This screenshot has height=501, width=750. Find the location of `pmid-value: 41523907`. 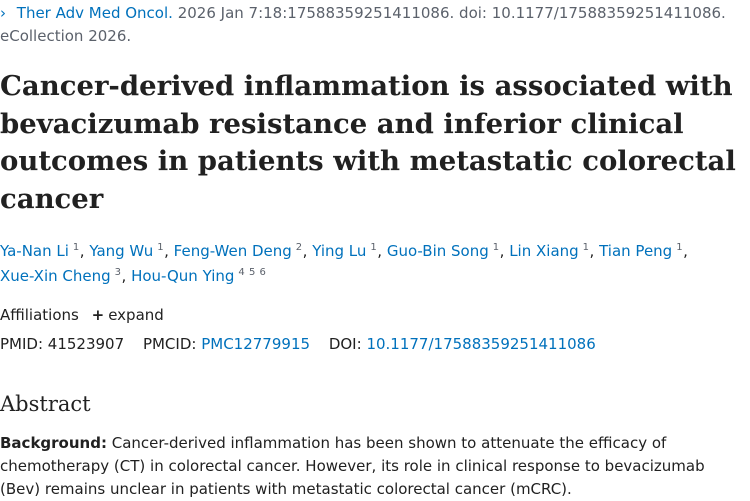

pmid-value: 41523907 is located at coordinates (86, 344).